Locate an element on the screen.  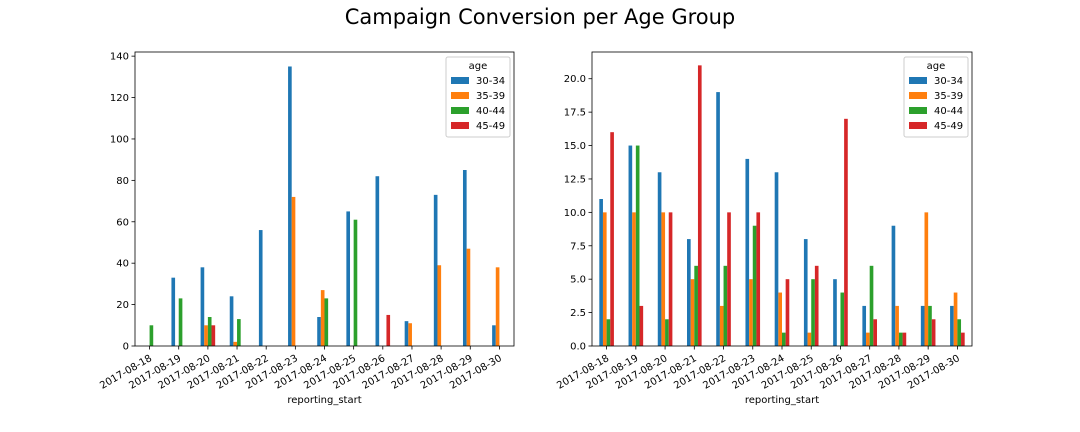
y-tick-label: 0.0 is located at coordinates (578, 347).